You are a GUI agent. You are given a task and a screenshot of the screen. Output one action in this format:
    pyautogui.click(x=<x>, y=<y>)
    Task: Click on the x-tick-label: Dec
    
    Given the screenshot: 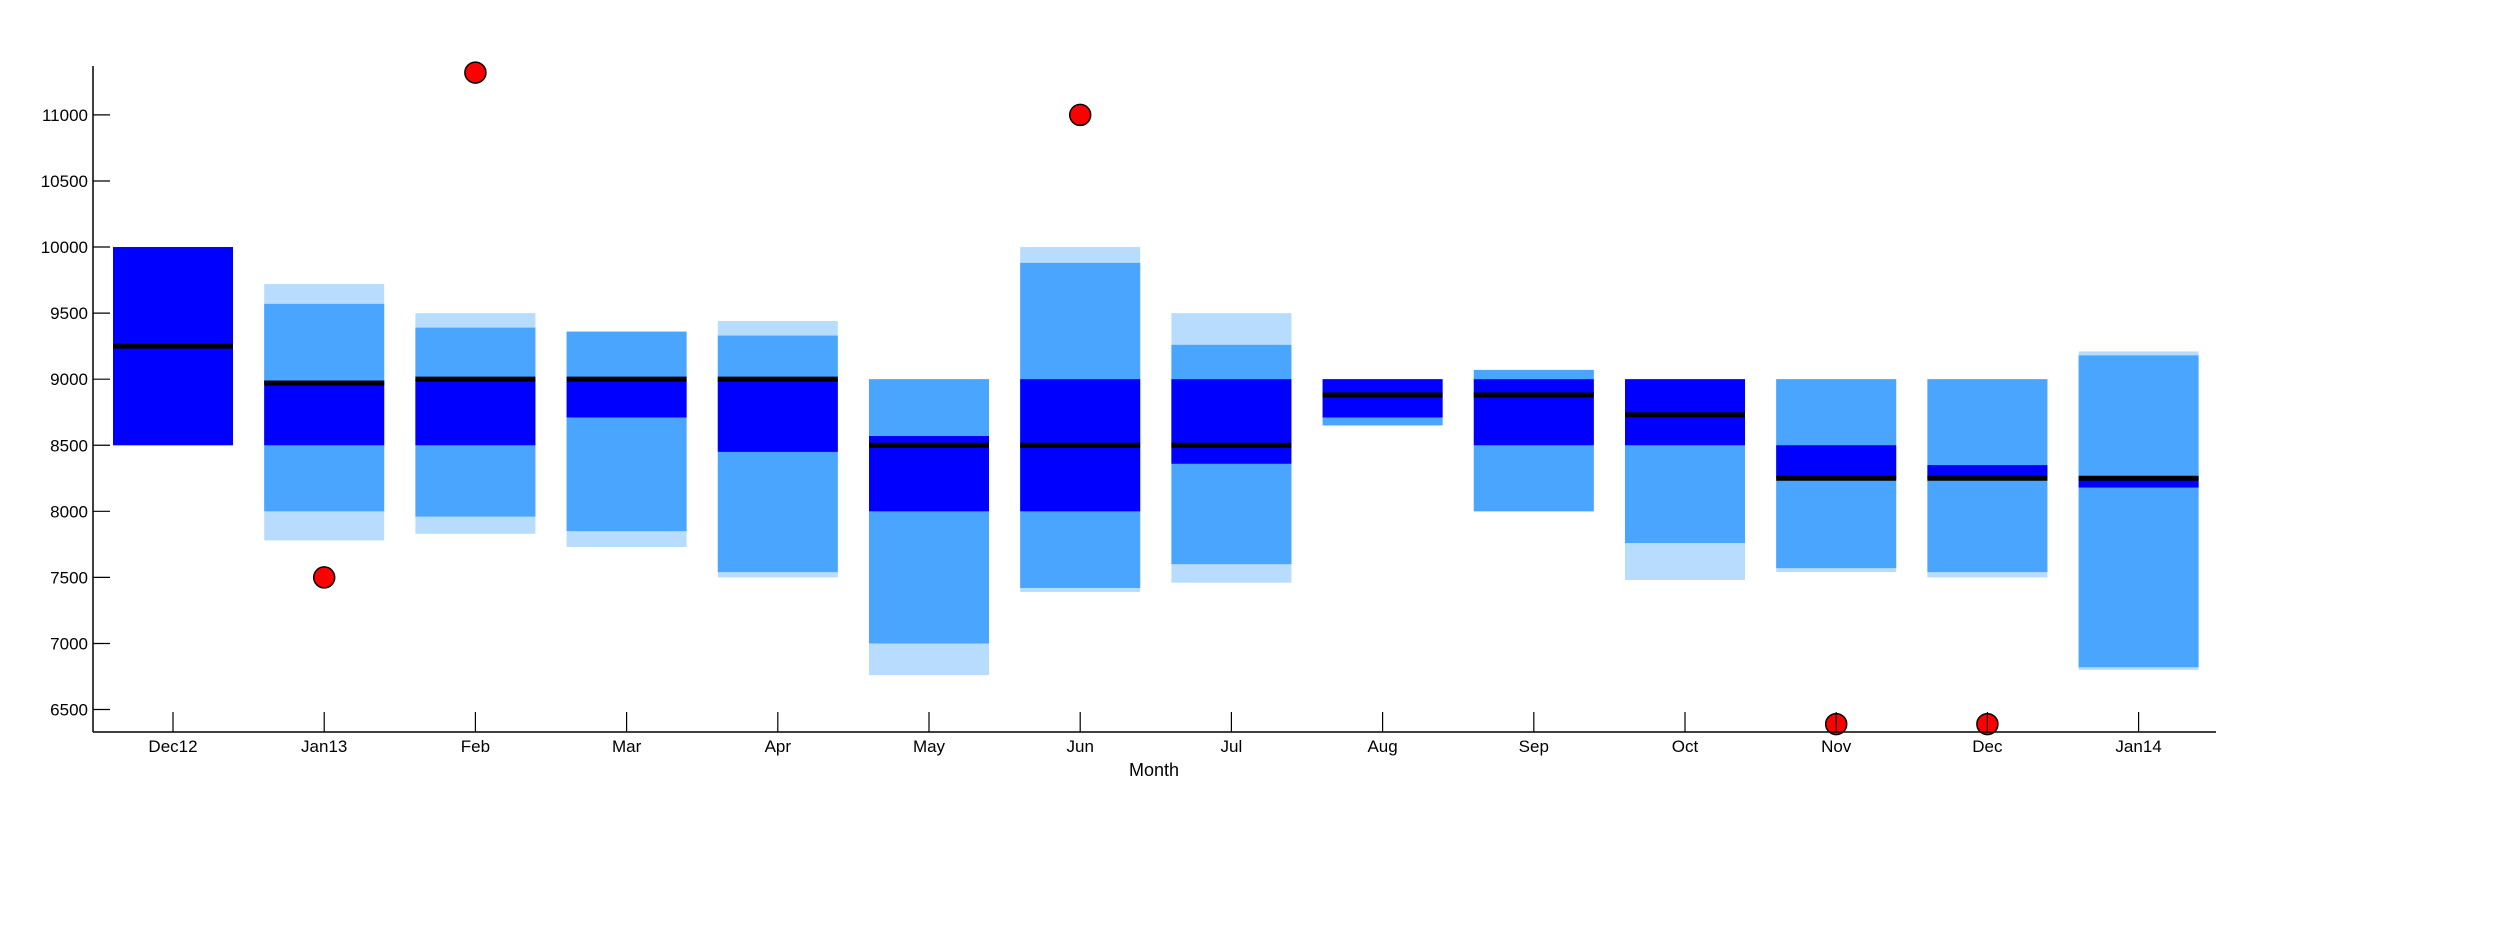 What is the action you would take?
    pyautogui.click(x=1987, y=746)
    